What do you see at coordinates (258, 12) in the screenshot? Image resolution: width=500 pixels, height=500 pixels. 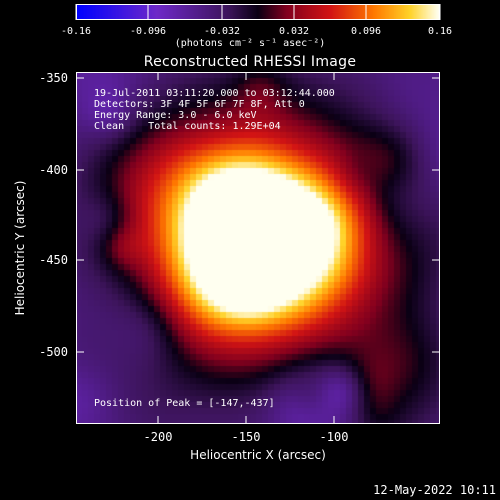 I see `colorbar` at bounding box center [258, 12].